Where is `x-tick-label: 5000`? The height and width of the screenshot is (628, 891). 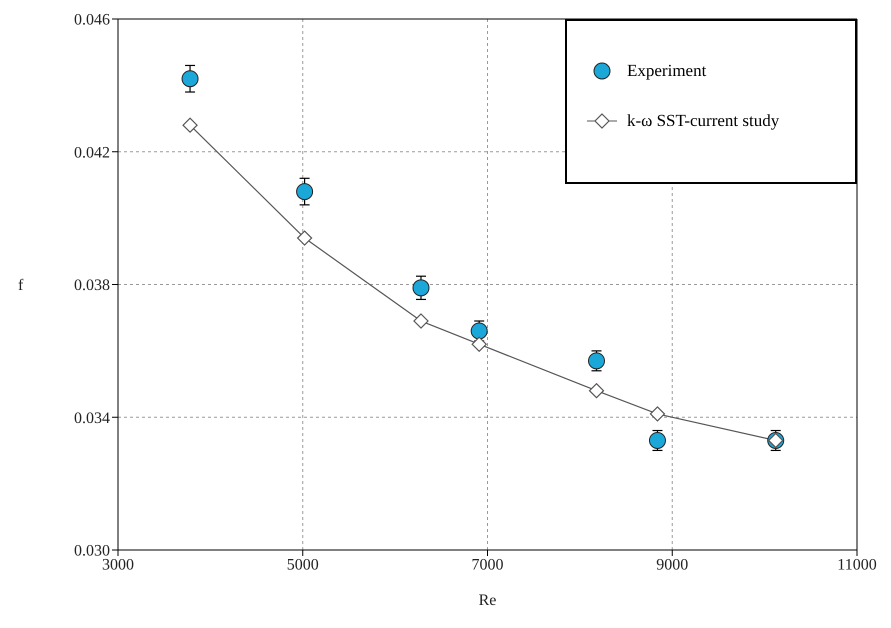 x-tick-label: 5000 is located at coordinates (302, 565).